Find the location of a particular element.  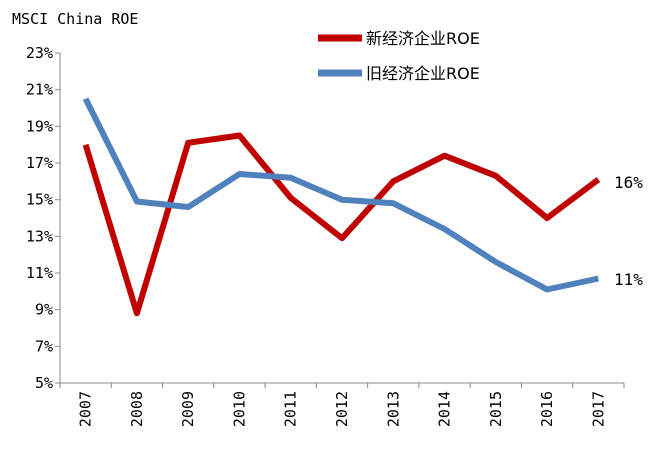

y-tick-label: 21% is located at coordinates (39, 90).